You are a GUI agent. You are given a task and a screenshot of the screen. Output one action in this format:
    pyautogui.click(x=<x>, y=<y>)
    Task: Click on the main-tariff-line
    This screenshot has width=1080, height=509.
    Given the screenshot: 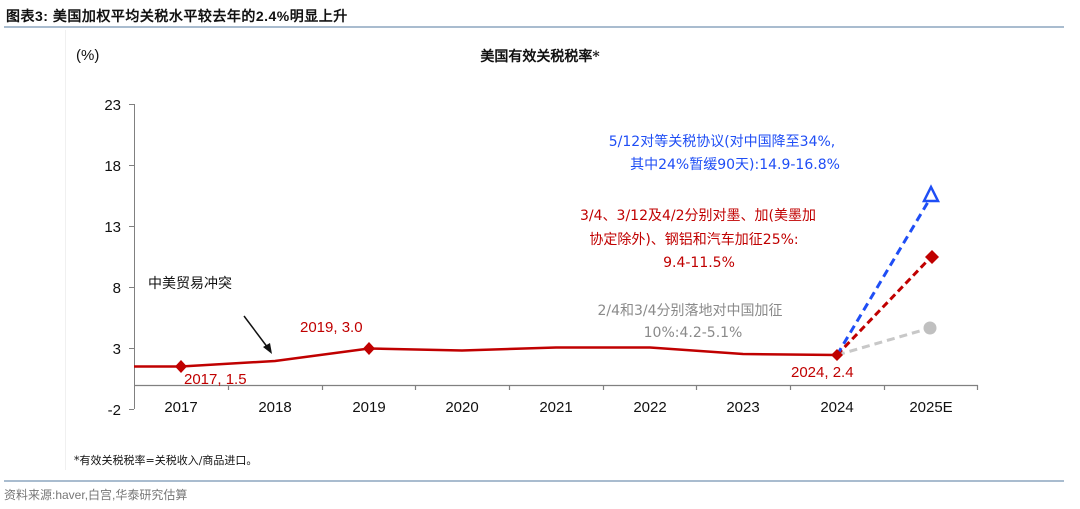 What is the action you would take?
    pyautogui.click(x=486, y=357)
    